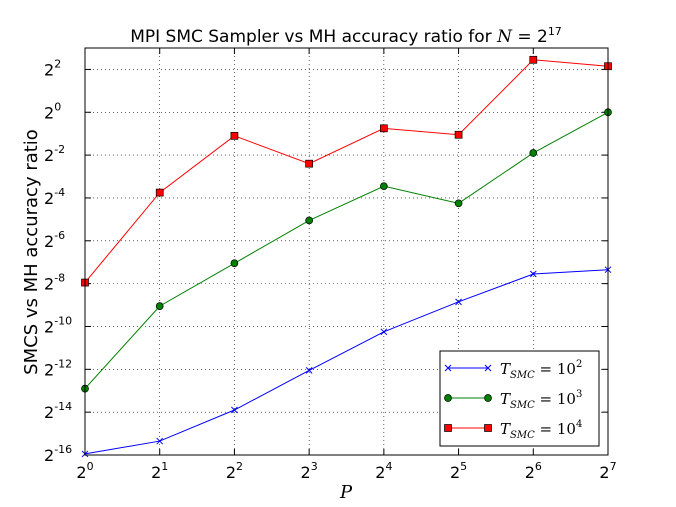 The image size is (676, 507). I want to click on title-math-var: N, so click(504, 37).